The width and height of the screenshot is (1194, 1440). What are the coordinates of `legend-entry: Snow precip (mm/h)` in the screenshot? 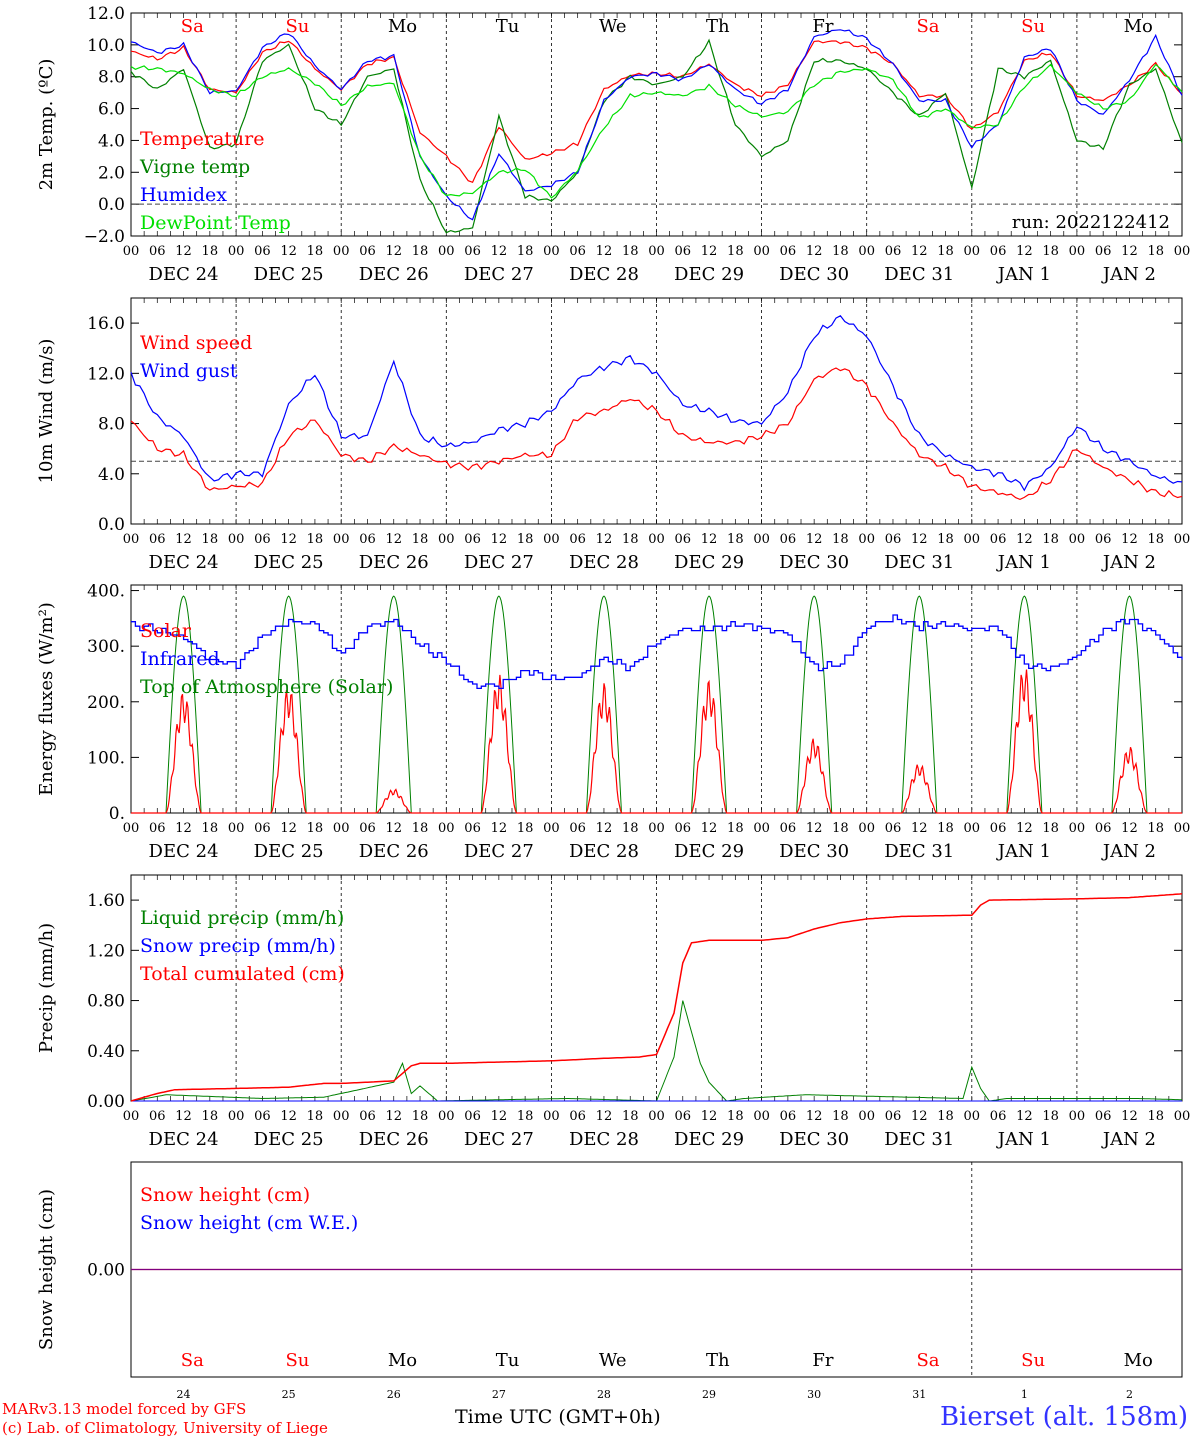 It's located at (238, 946).